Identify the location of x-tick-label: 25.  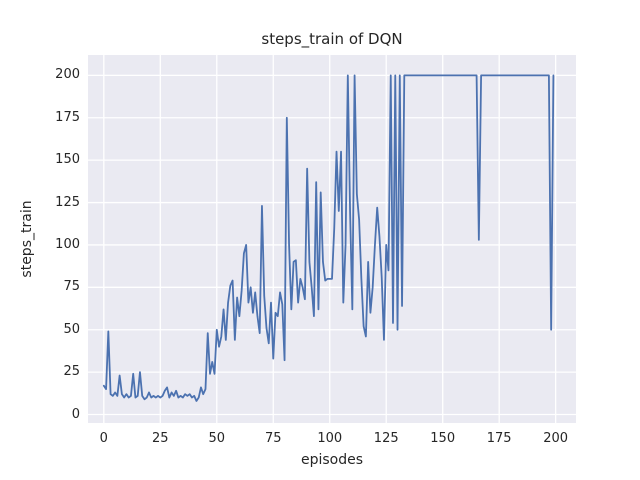
(160, 438).